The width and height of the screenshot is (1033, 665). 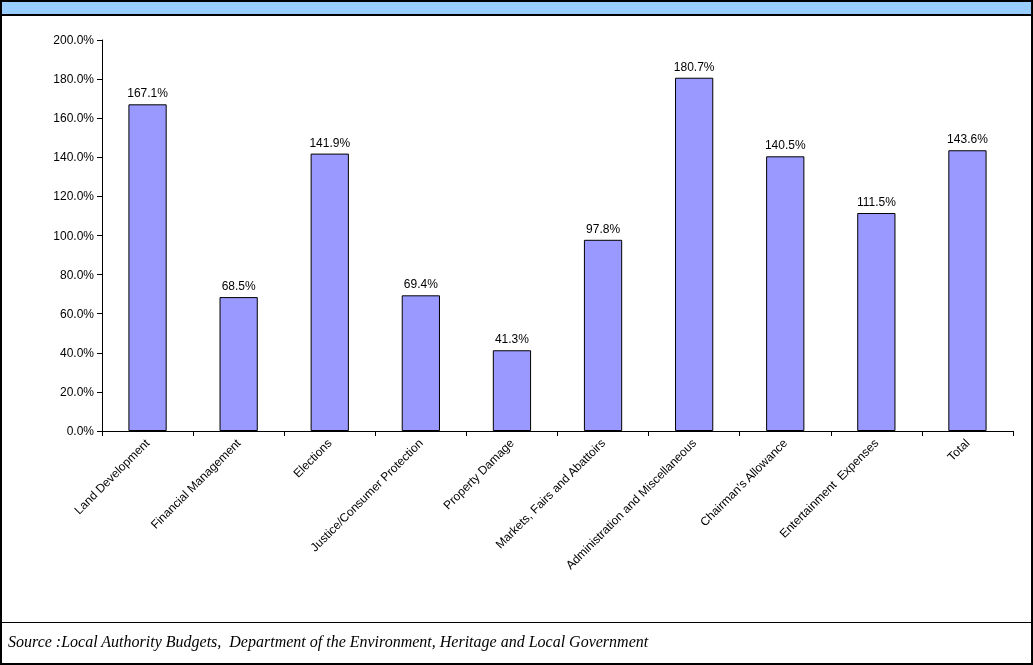 I want to click on data-label: 141.9%, so click(x=330, y=142).